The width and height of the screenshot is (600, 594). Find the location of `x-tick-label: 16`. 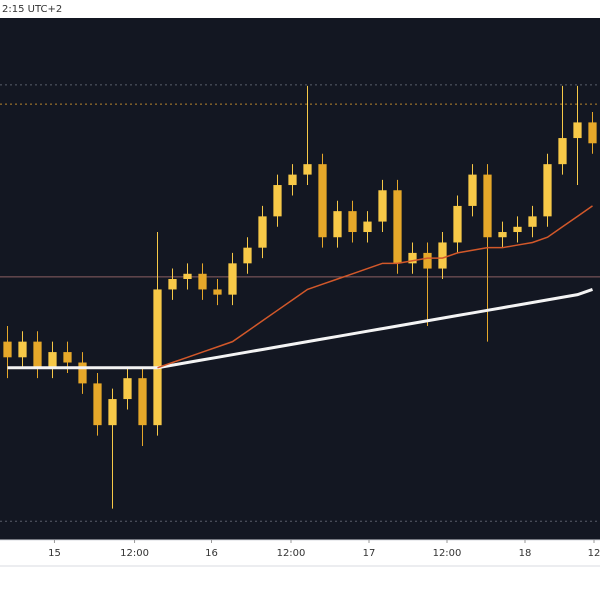

x-tick-label: 16 is located at coordinates (211, 553).